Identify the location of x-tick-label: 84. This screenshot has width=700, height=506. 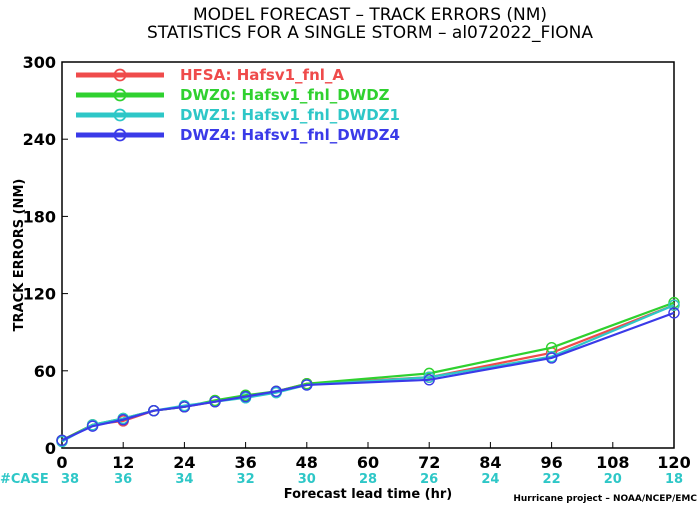
(490, 462).